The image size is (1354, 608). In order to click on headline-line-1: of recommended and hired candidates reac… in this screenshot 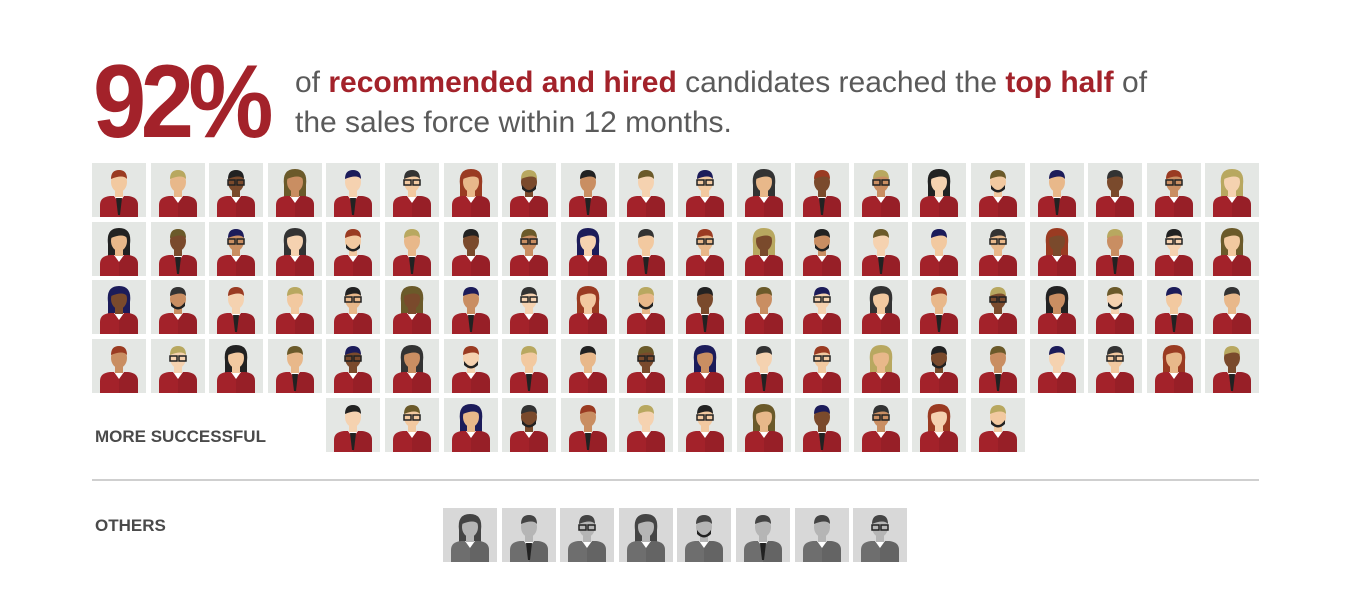, I will do `click(721, 83)`.